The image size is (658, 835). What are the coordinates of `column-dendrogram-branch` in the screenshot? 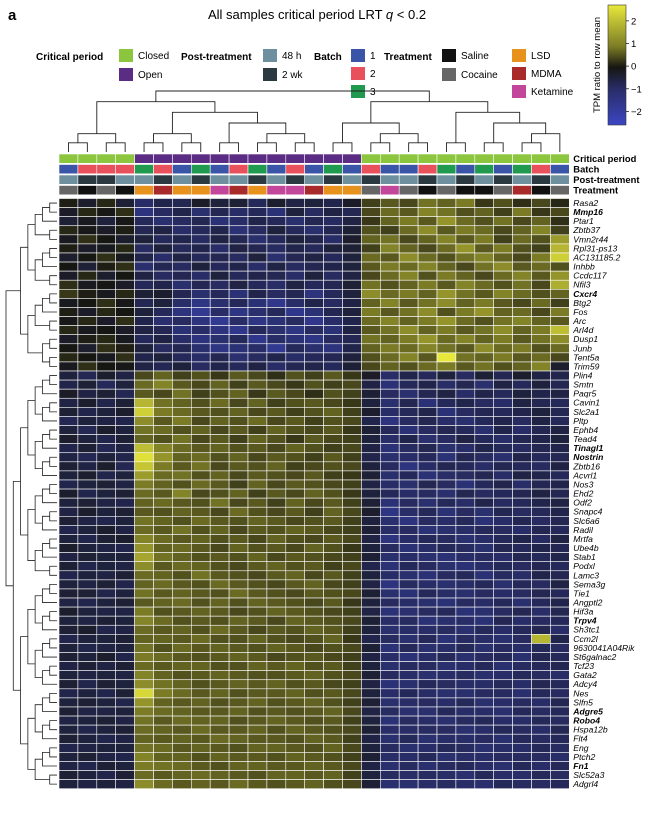 It's located at (399, 138).